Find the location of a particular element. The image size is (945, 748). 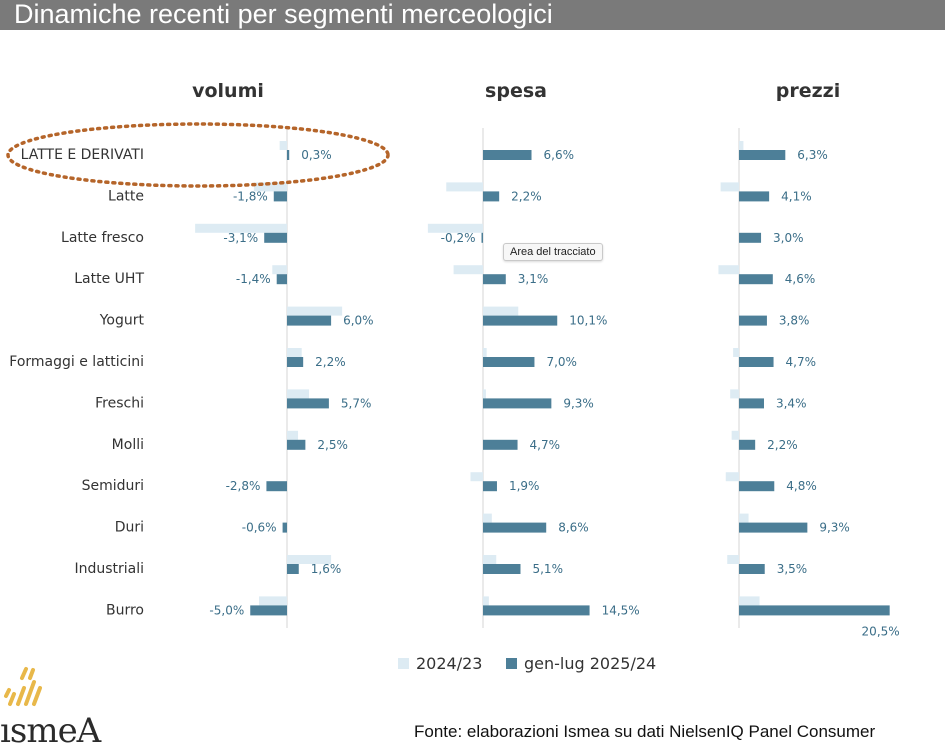

data-label: 4,8% is located at coordinates (801, 486).